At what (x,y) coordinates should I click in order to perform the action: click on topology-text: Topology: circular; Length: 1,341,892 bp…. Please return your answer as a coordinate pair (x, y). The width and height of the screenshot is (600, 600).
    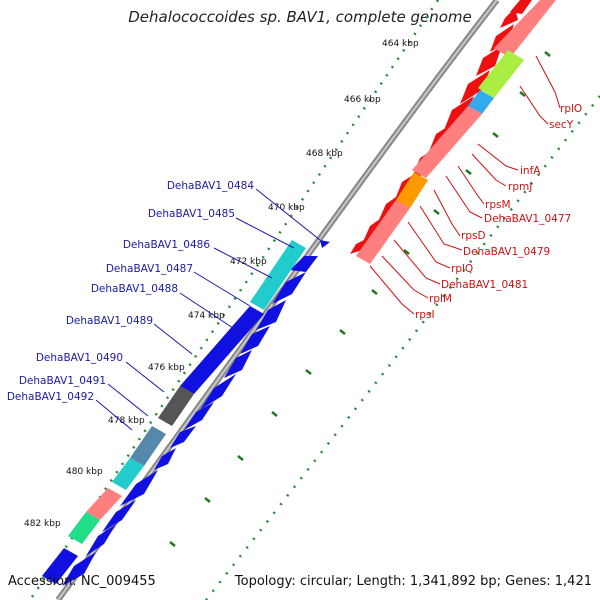
    Looking at the image, I should click on (413, 581).